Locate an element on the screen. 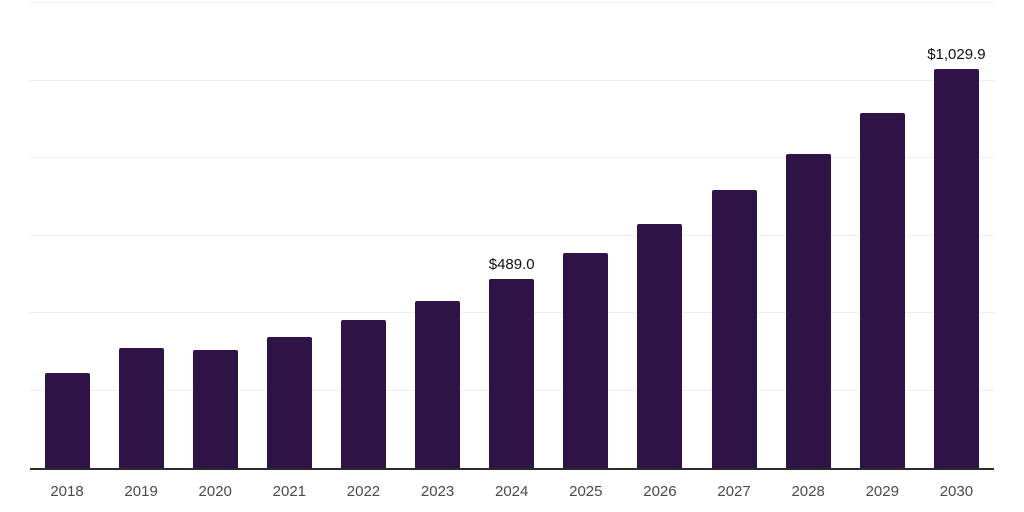 This screenshot has height=512, width=1024. bar-2025 is located at coordinates (586, 360).